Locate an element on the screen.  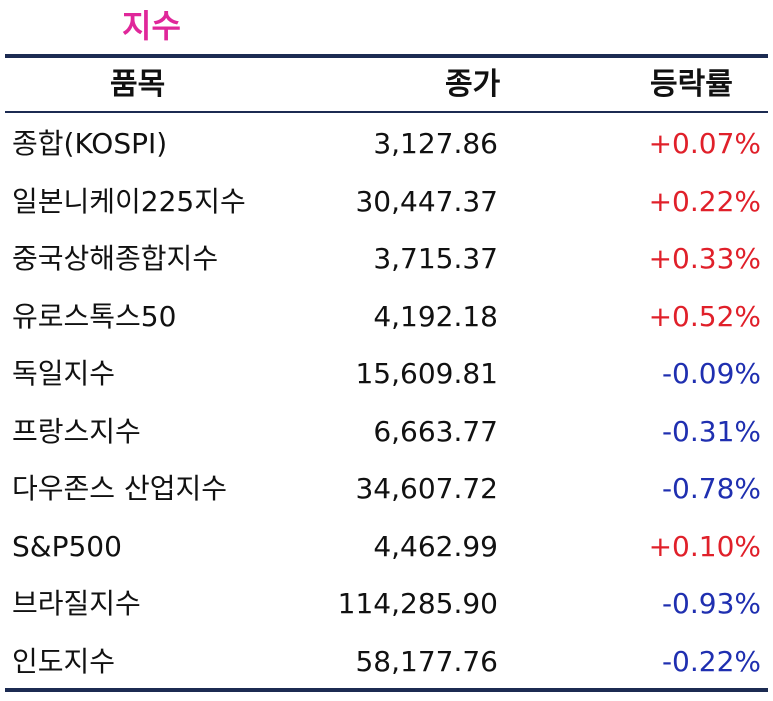
row-name: 프랑스지수 is located at coordinates (76, 431).